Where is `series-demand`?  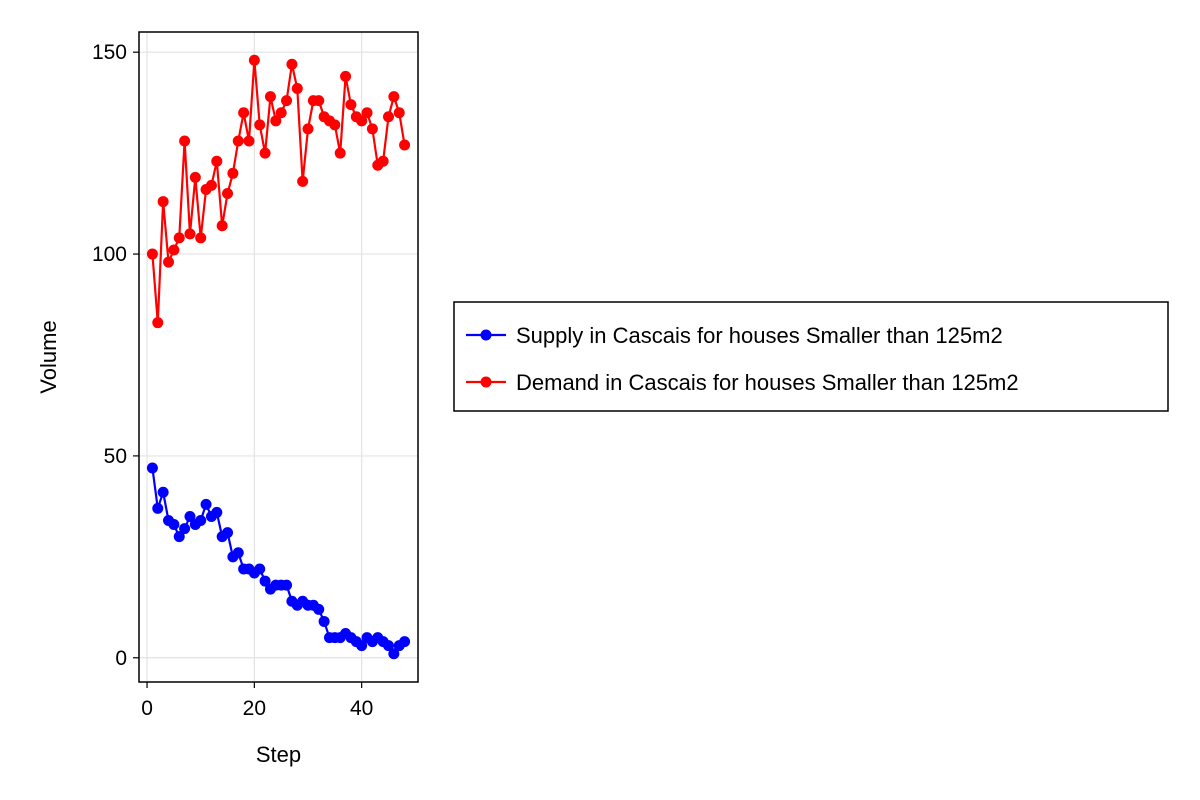 series-demand is located at coordinates (278, 191).